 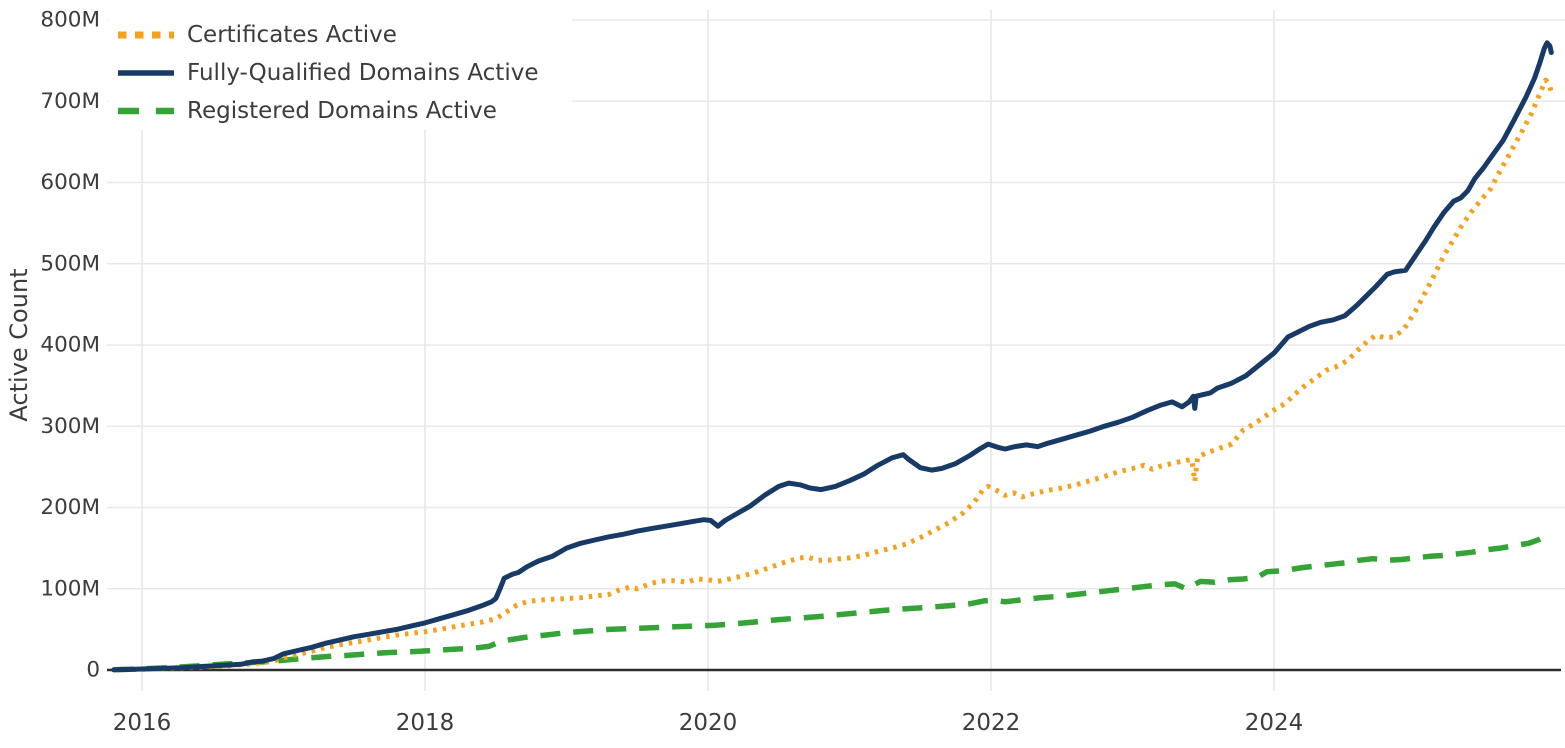 I want to click on y-tick-label: 800M, so click(x=70, y=20).